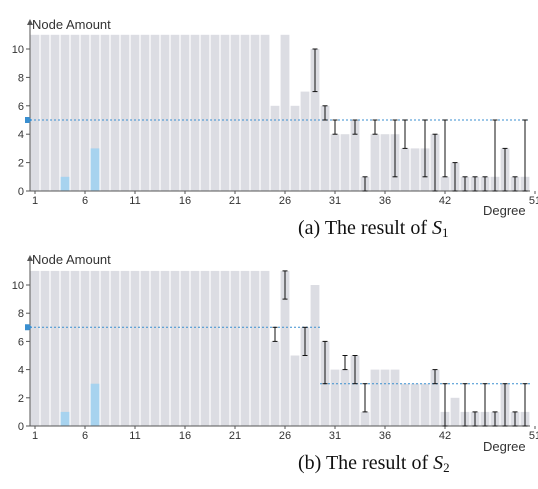 The height and width of the screenshot is (489, 538). I want to click on x-tick-label-21: 21, so click(235, 201).